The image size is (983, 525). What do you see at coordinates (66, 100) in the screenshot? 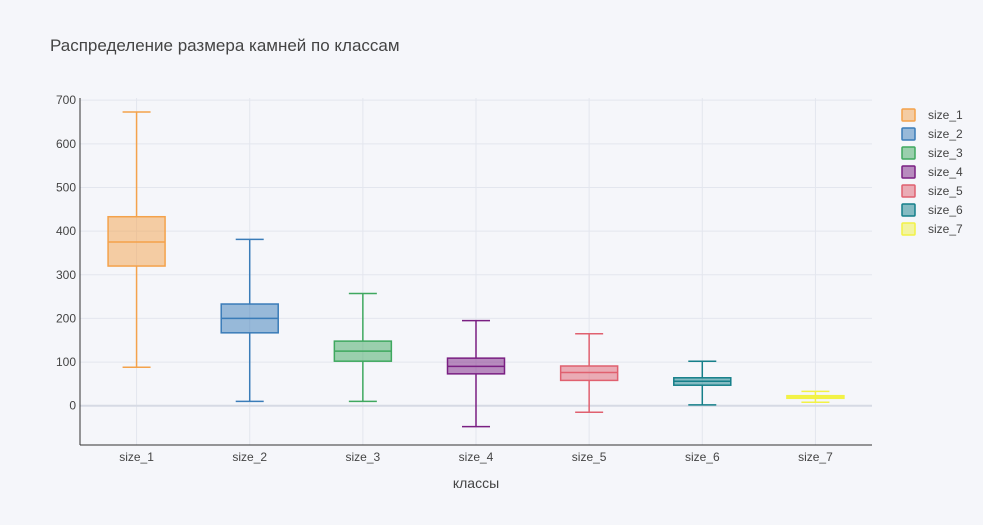
I see `y-tick-label: 700` at bounding box center [66, 100].